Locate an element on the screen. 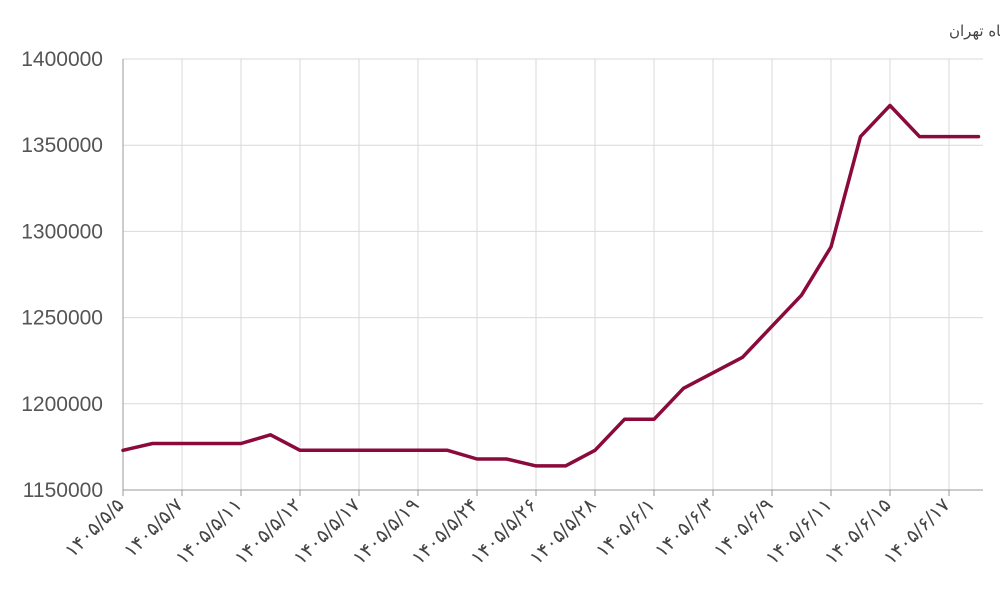 Image resolution: width=1000 pixels, height=600 pixels. y-tick-label: 1400000 is located at coordinates (62, 59).